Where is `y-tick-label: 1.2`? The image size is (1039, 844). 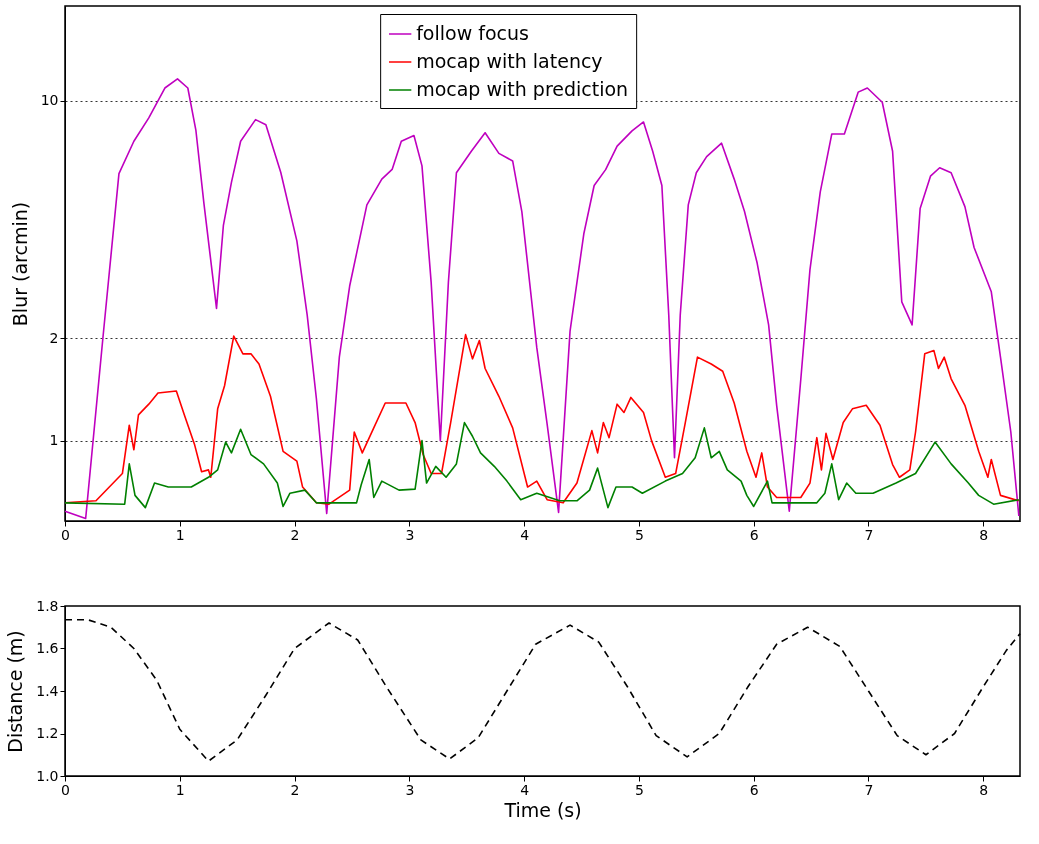 y-tick-label: 1.2 is located at coordinates (47, 733).